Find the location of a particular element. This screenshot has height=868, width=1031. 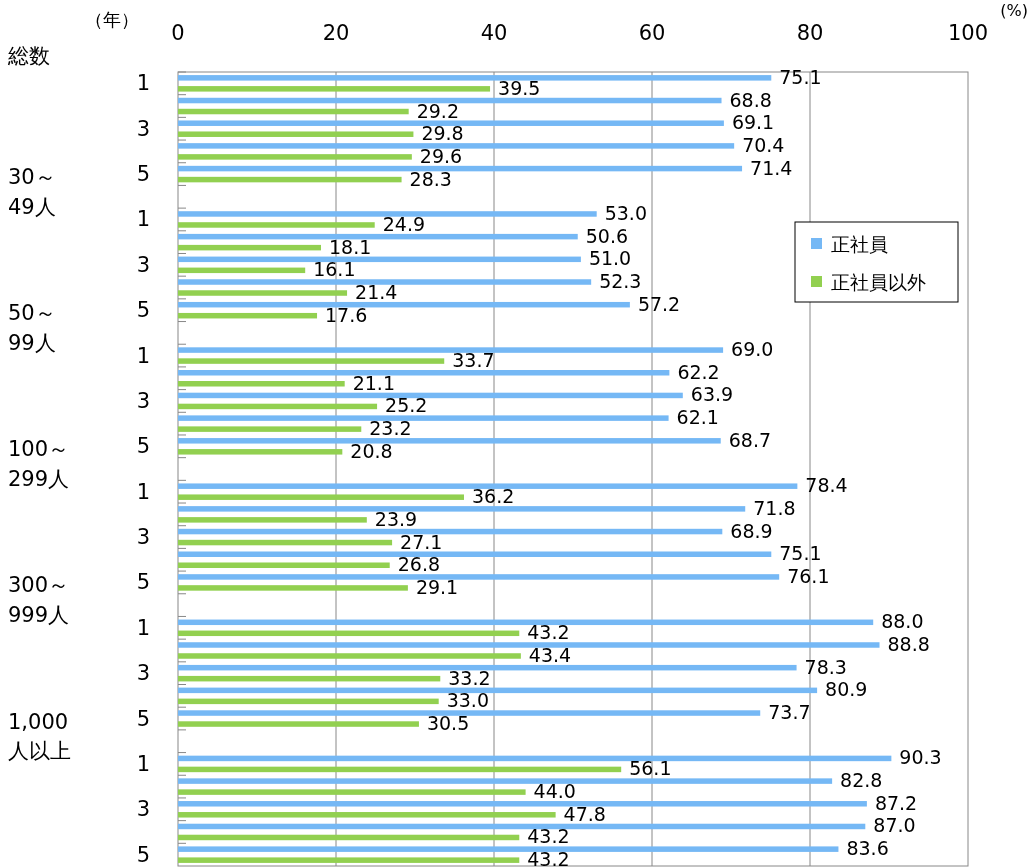

data-label: 68.7 is located at coordinates (750, 439).